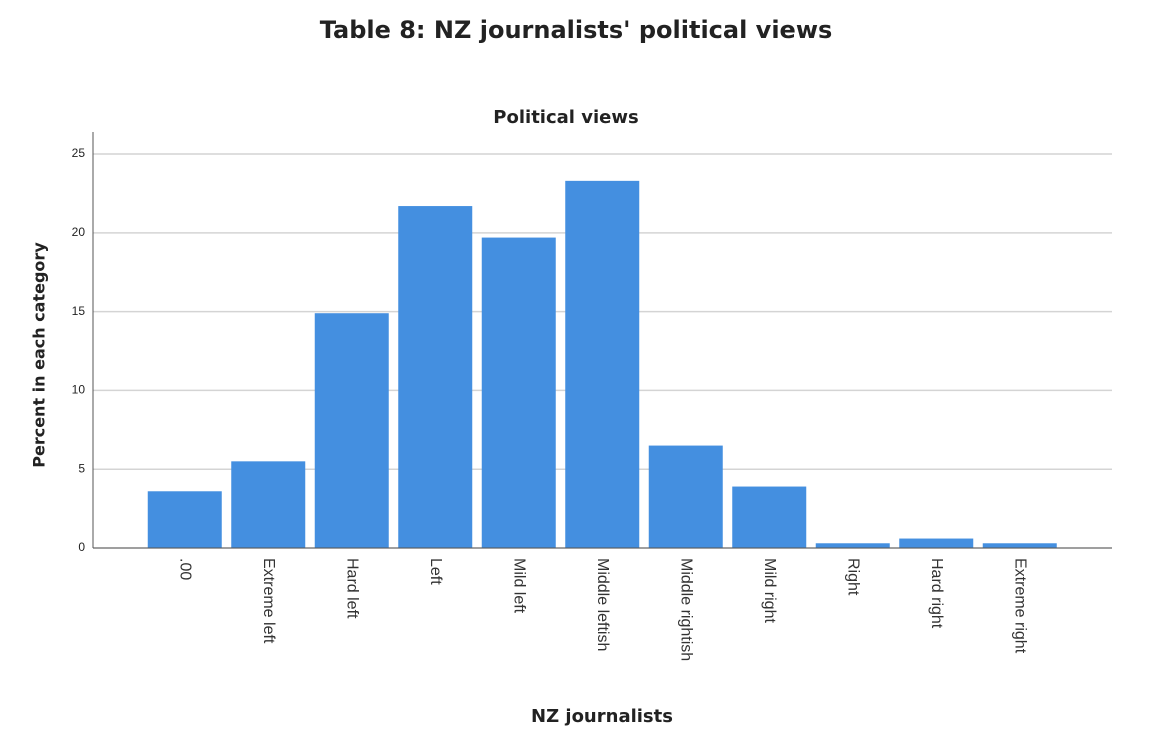 The image size is (1164, 750). I want to click on x-tick-label: .00, so click(185, 569).